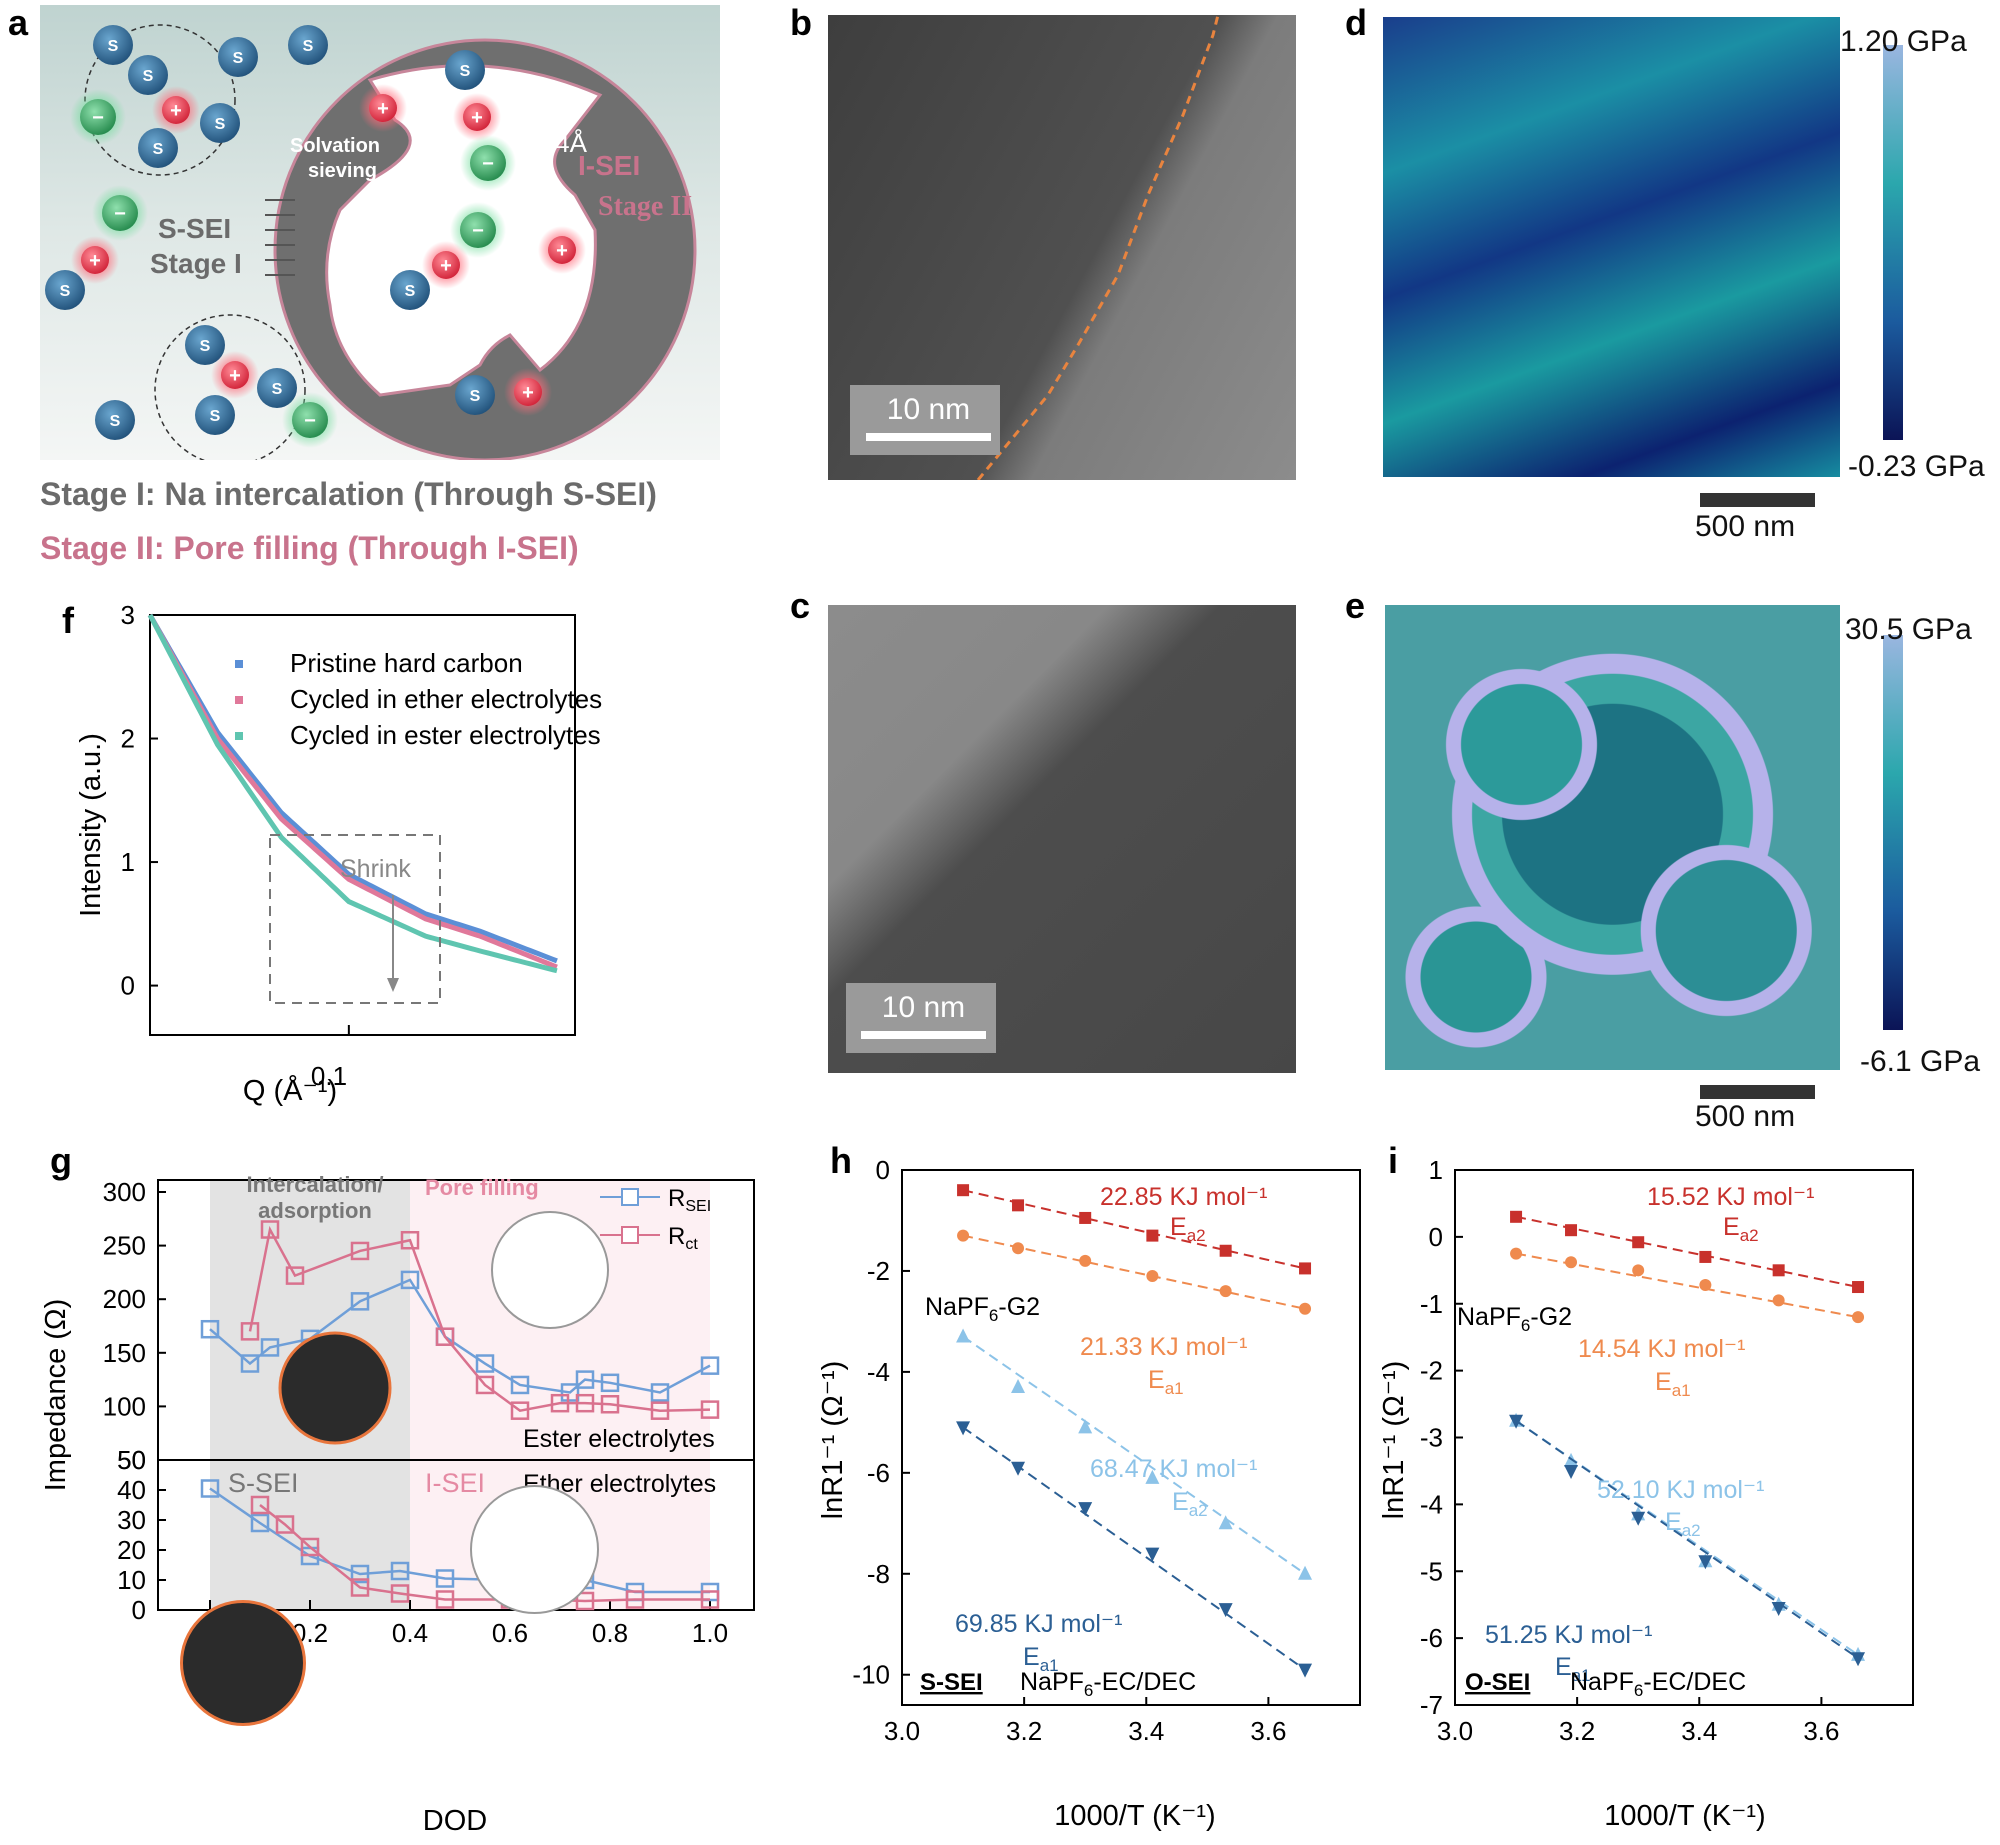  What do you see at coordinates (833, 1440) in the screenshot?
I see `chart-h-ylabel: lnR1⁻¹ (Ω⁻¹)` at bounding box center [833, 1440].